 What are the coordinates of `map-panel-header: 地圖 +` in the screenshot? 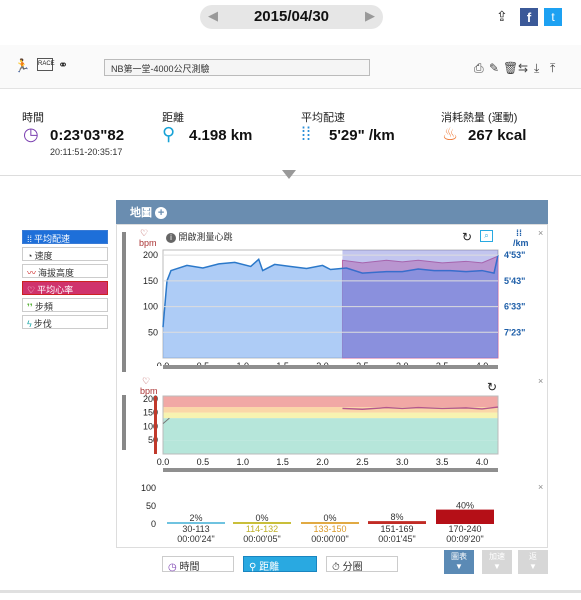 It's located at (332, 212).